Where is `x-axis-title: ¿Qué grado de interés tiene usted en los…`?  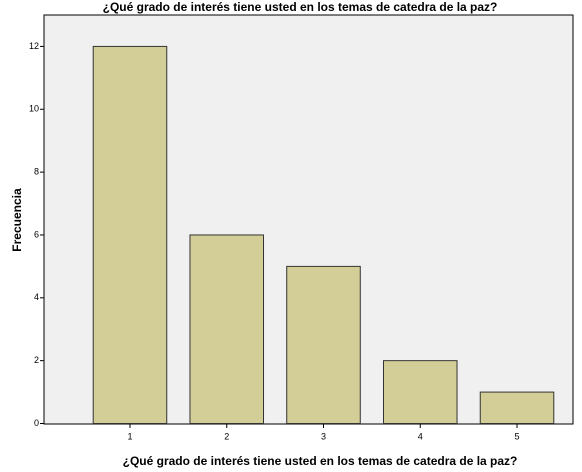
x-axis-title: ¿Qué grado de interés tiene usted en los… is located at coordinates (320, 461).